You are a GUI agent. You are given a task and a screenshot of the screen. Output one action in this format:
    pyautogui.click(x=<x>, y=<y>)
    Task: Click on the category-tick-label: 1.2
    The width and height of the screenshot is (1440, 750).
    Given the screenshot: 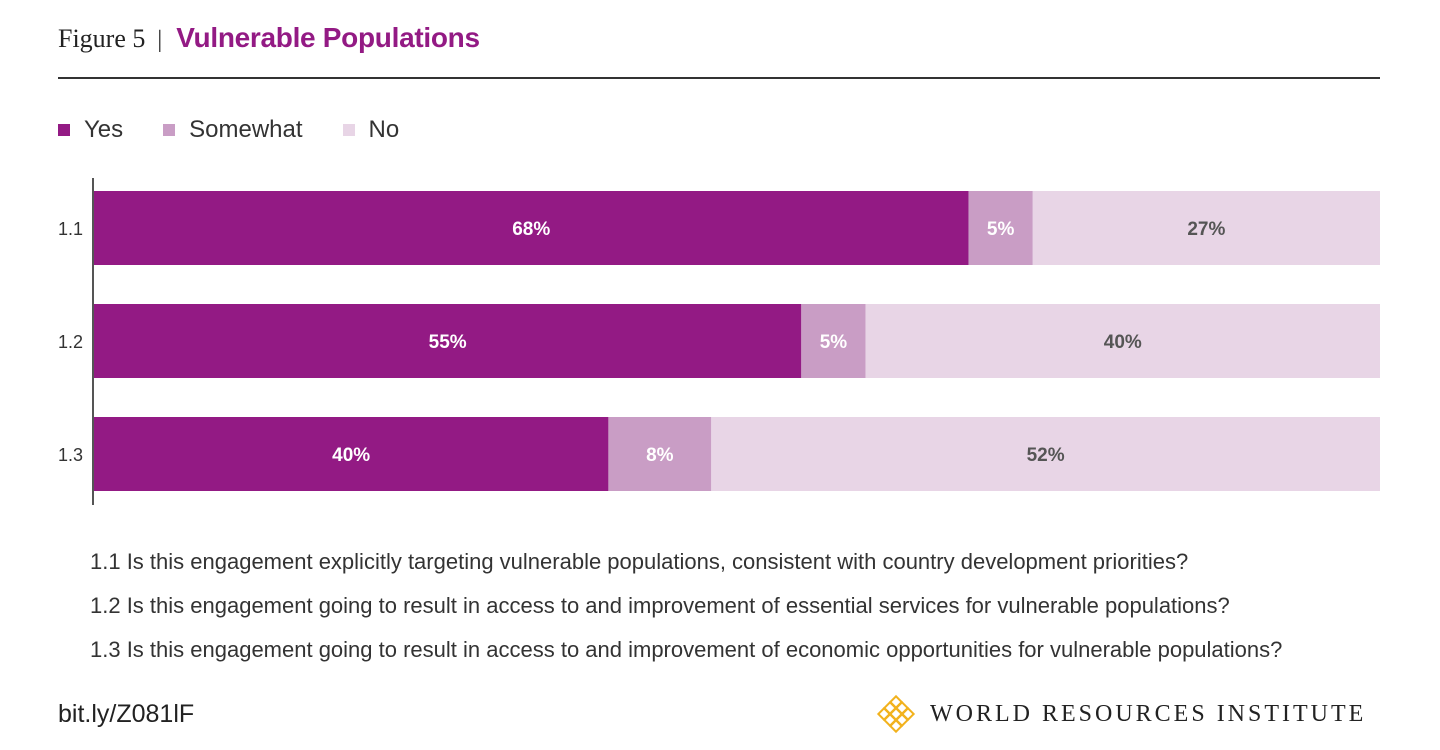 What is the action you would take?
    pyautogui.click(x=70, y=342)
    